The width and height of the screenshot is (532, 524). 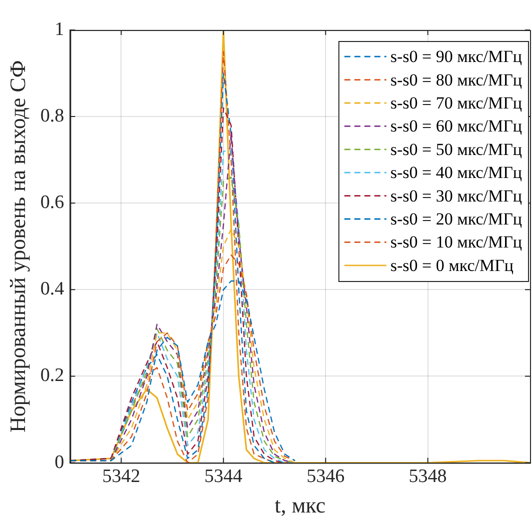 What do you see at coordinates (456, 149) in the screenshot?
I see `legend-label: s-s0 = 50 мкс/МГц` at bounding box center [456, 149].